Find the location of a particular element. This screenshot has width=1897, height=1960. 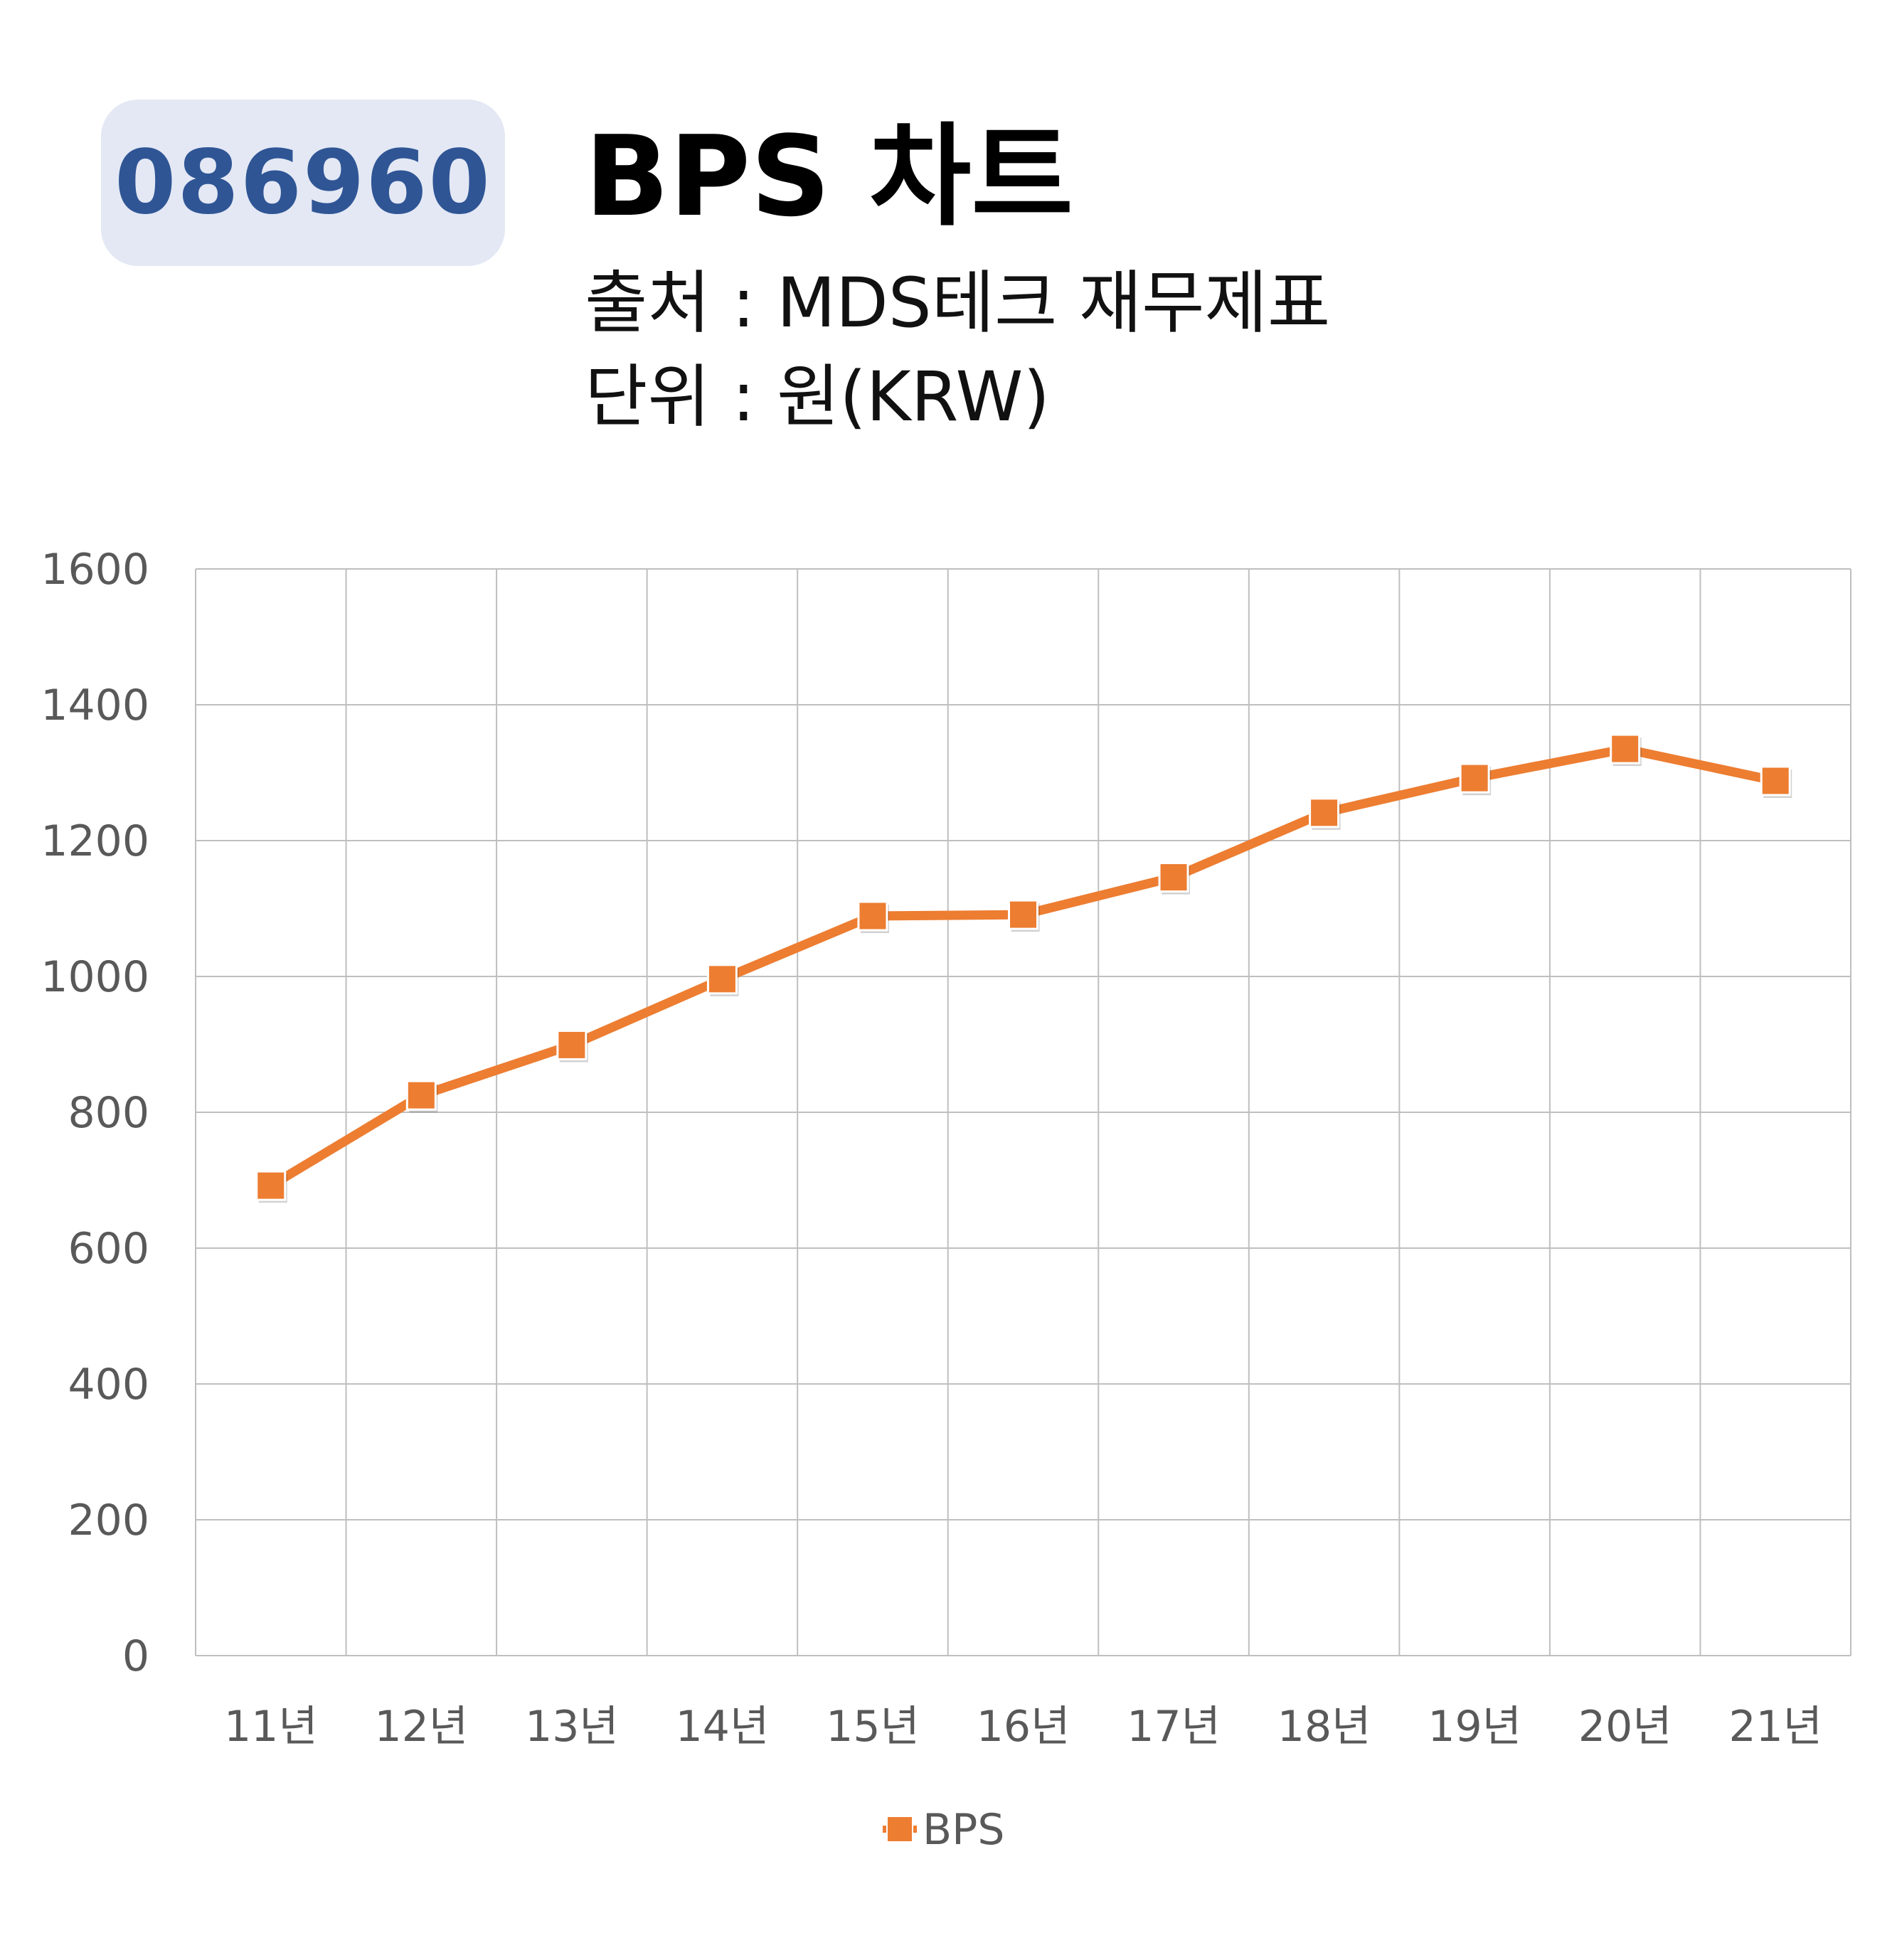

stock-code-badge: 086960 is located at coordinates (303, 183).